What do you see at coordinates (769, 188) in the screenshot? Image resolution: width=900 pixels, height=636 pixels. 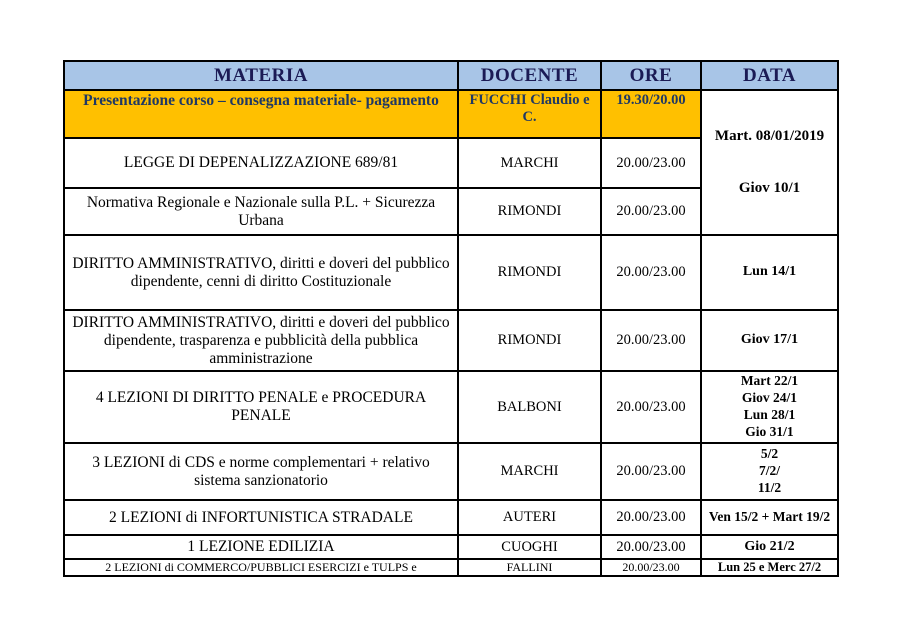 I see `merged-data-line2: Giov 10/1` at bounding box center [769, 188].